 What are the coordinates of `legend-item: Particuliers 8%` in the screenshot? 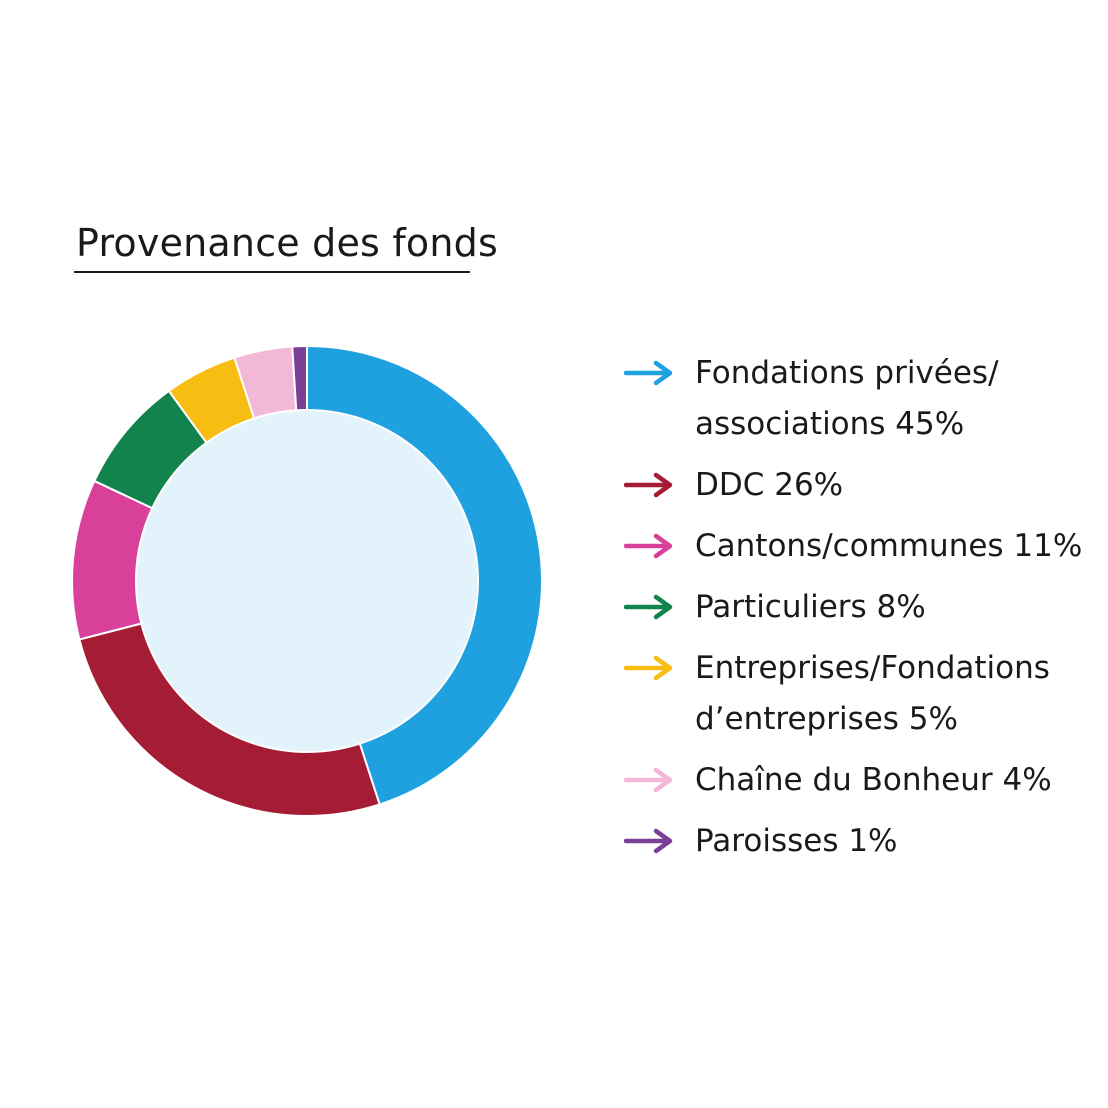 It's located at (859, 607).